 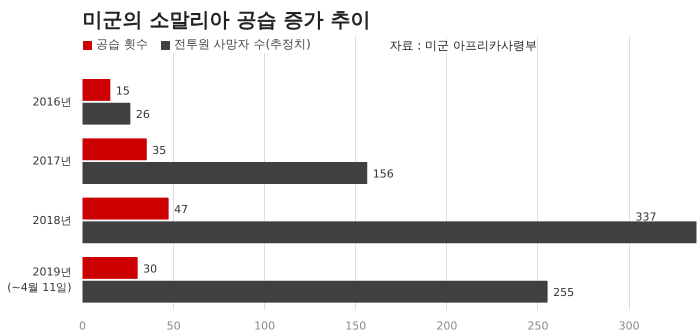 I want to click on data-label: 15, so click(x=123, y=91).